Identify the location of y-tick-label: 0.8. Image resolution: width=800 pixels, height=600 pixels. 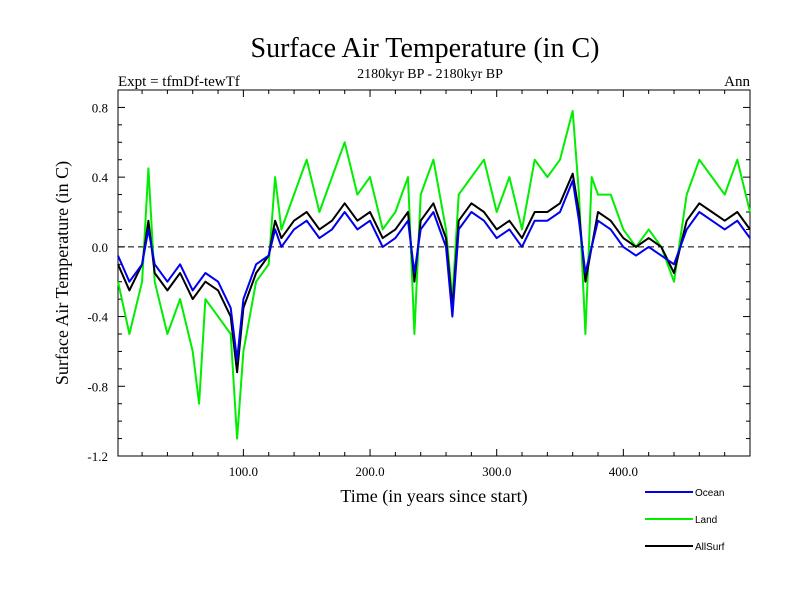
(100, 107).